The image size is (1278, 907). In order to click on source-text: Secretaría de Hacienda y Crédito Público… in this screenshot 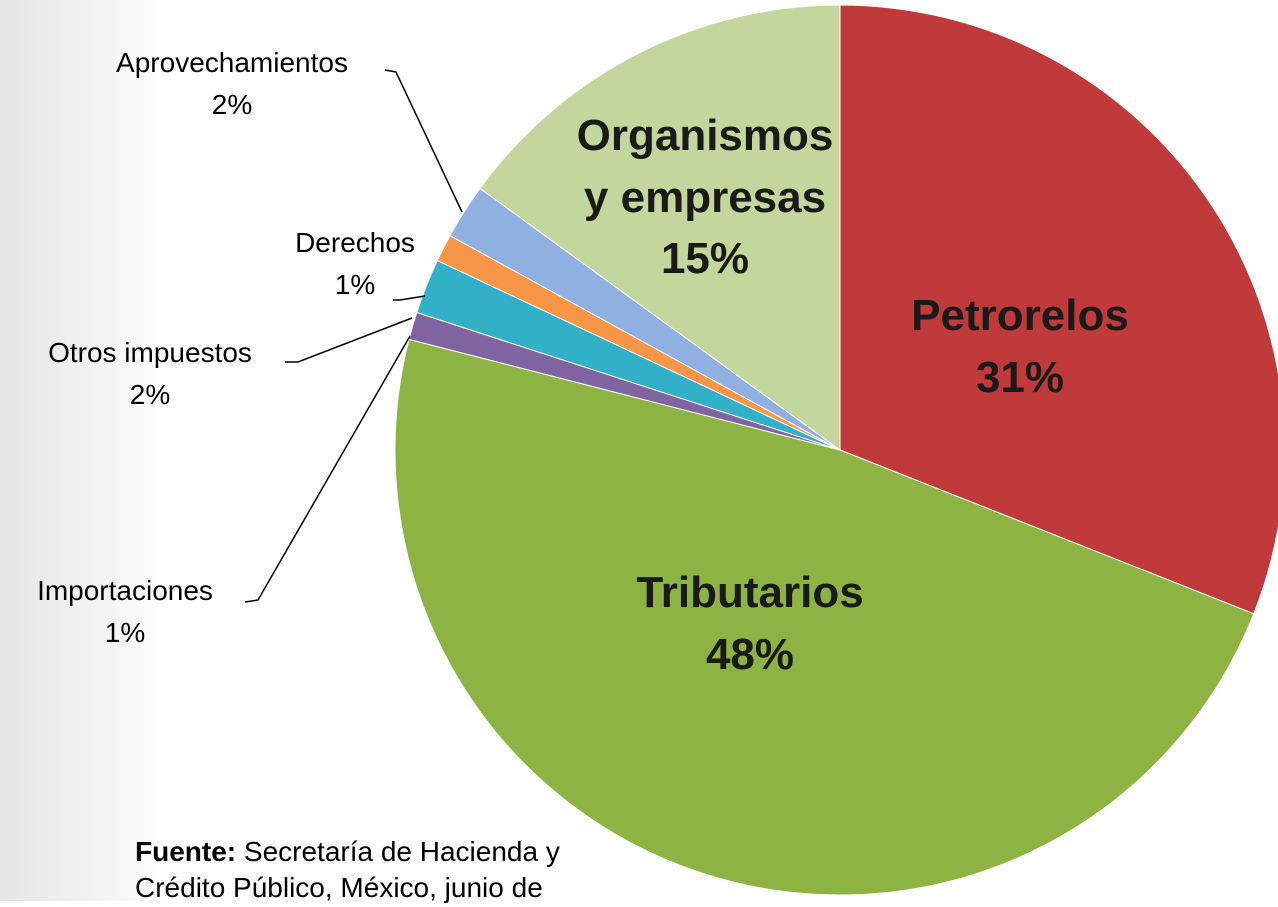, I will do `click(347, 870)`.